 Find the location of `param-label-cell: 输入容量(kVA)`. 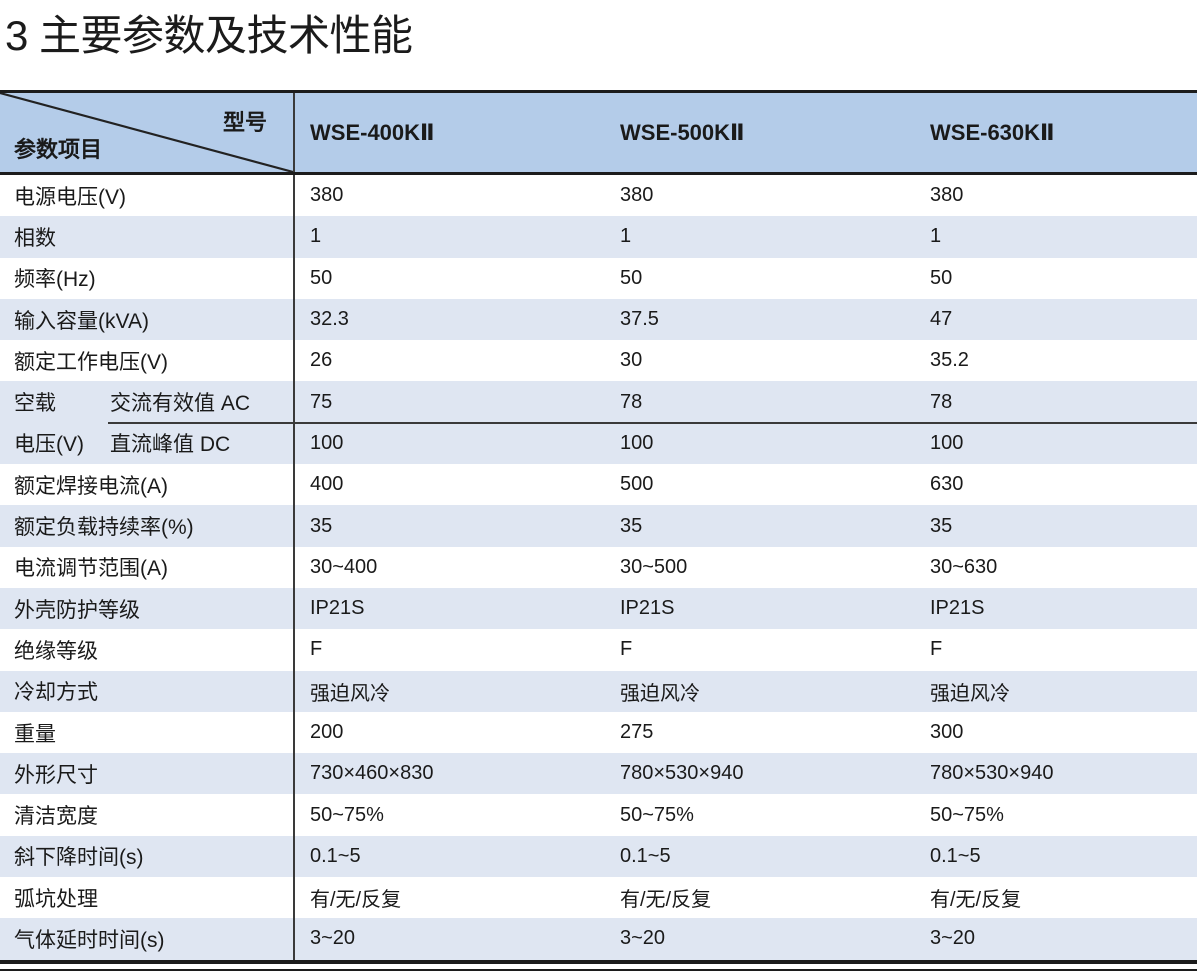

param-label-cell: 输入容量(kVA) is located at coordinates (147, 319).